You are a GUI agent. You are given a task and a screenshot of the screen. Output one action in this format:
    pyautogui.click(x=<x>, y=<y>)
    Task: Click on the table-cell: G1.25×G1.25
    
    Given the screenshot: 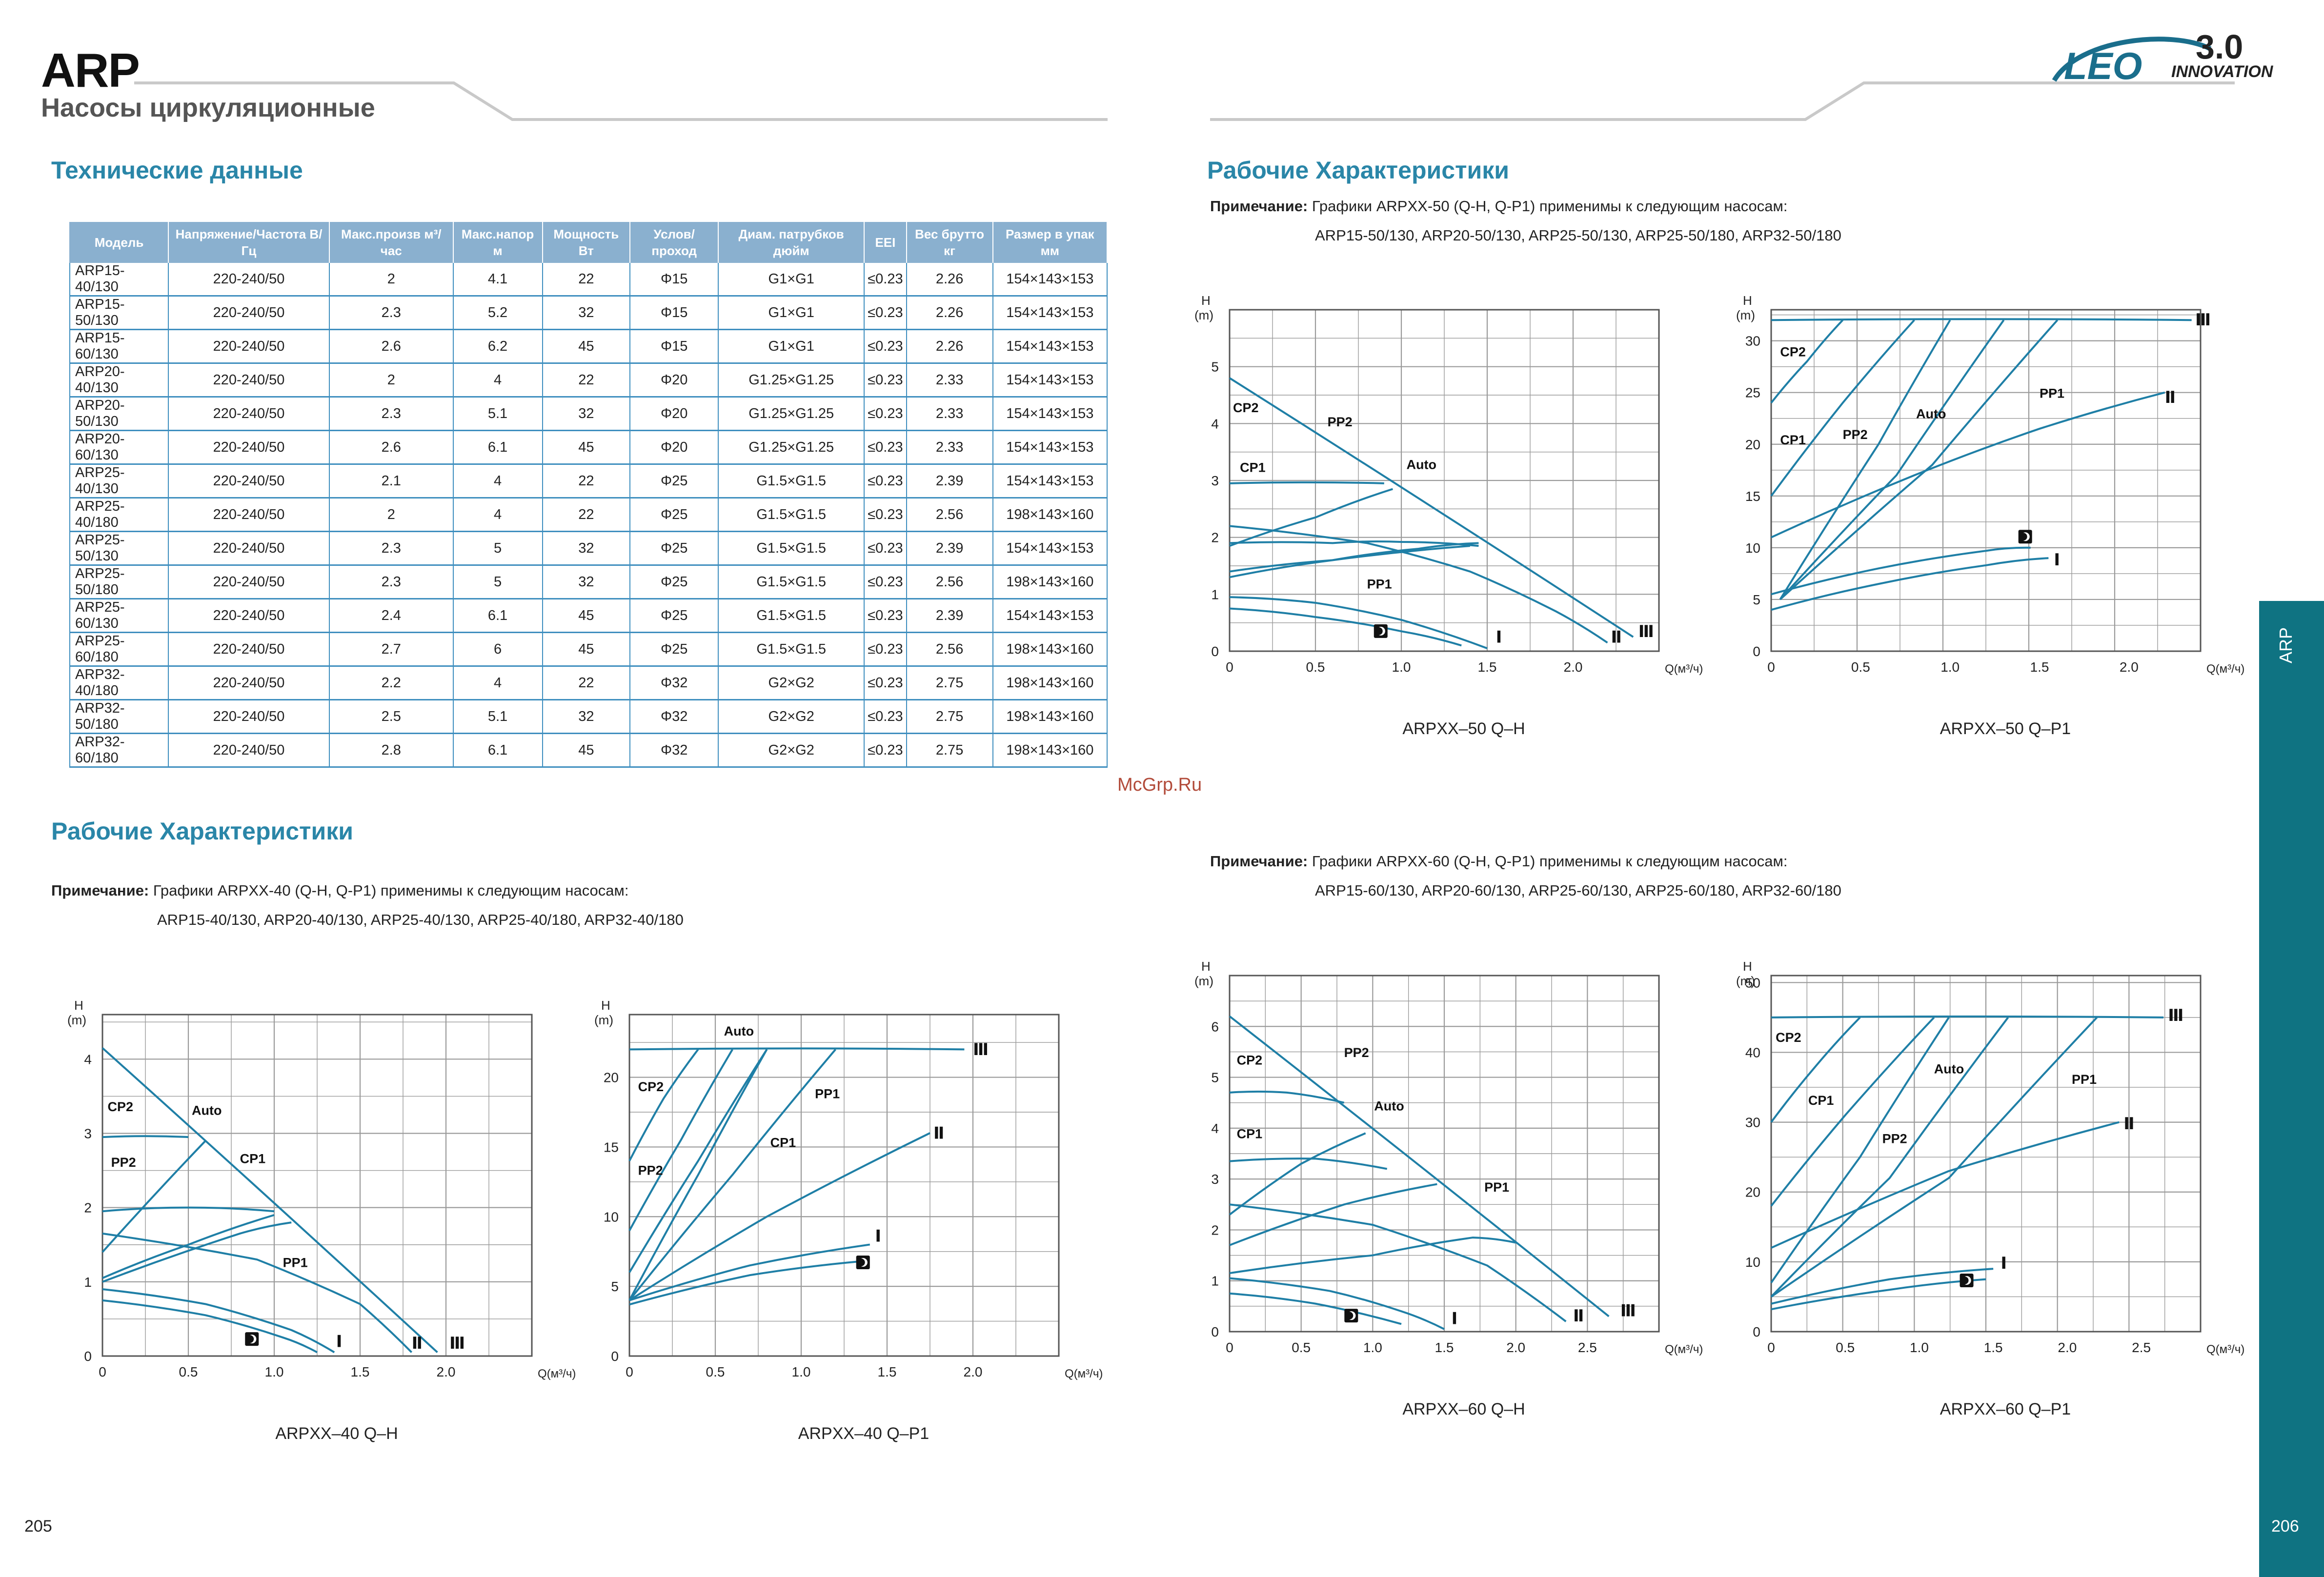 What is the action you would take?
    pyautogui.click(x=791, y=380)
    